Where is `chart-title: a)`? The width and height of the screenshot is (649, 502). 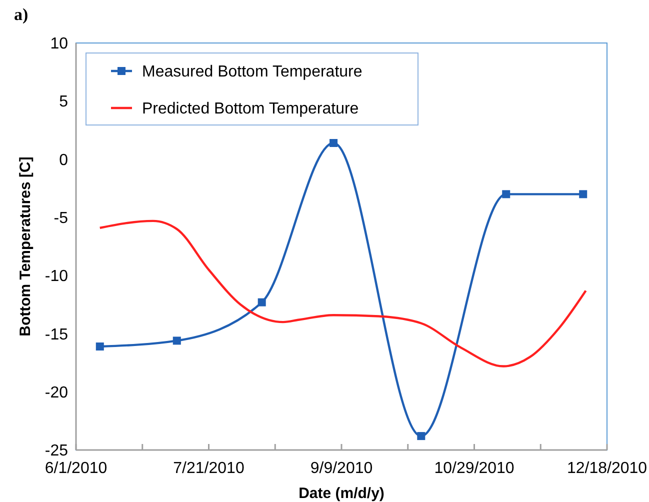
chart-title: a) is located at coordinates (21, 14).